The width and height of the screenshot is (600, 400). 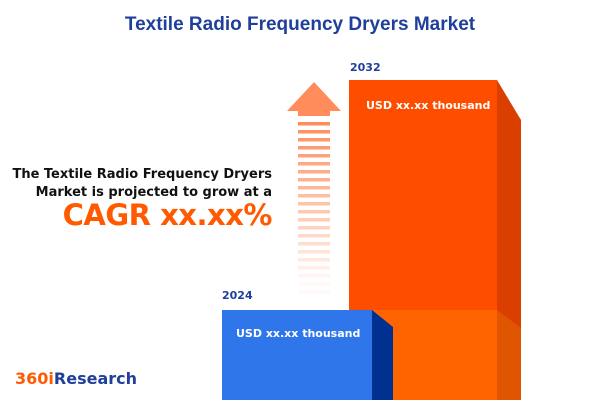 I want to click on arrow-head, so click(x=314, y=99).